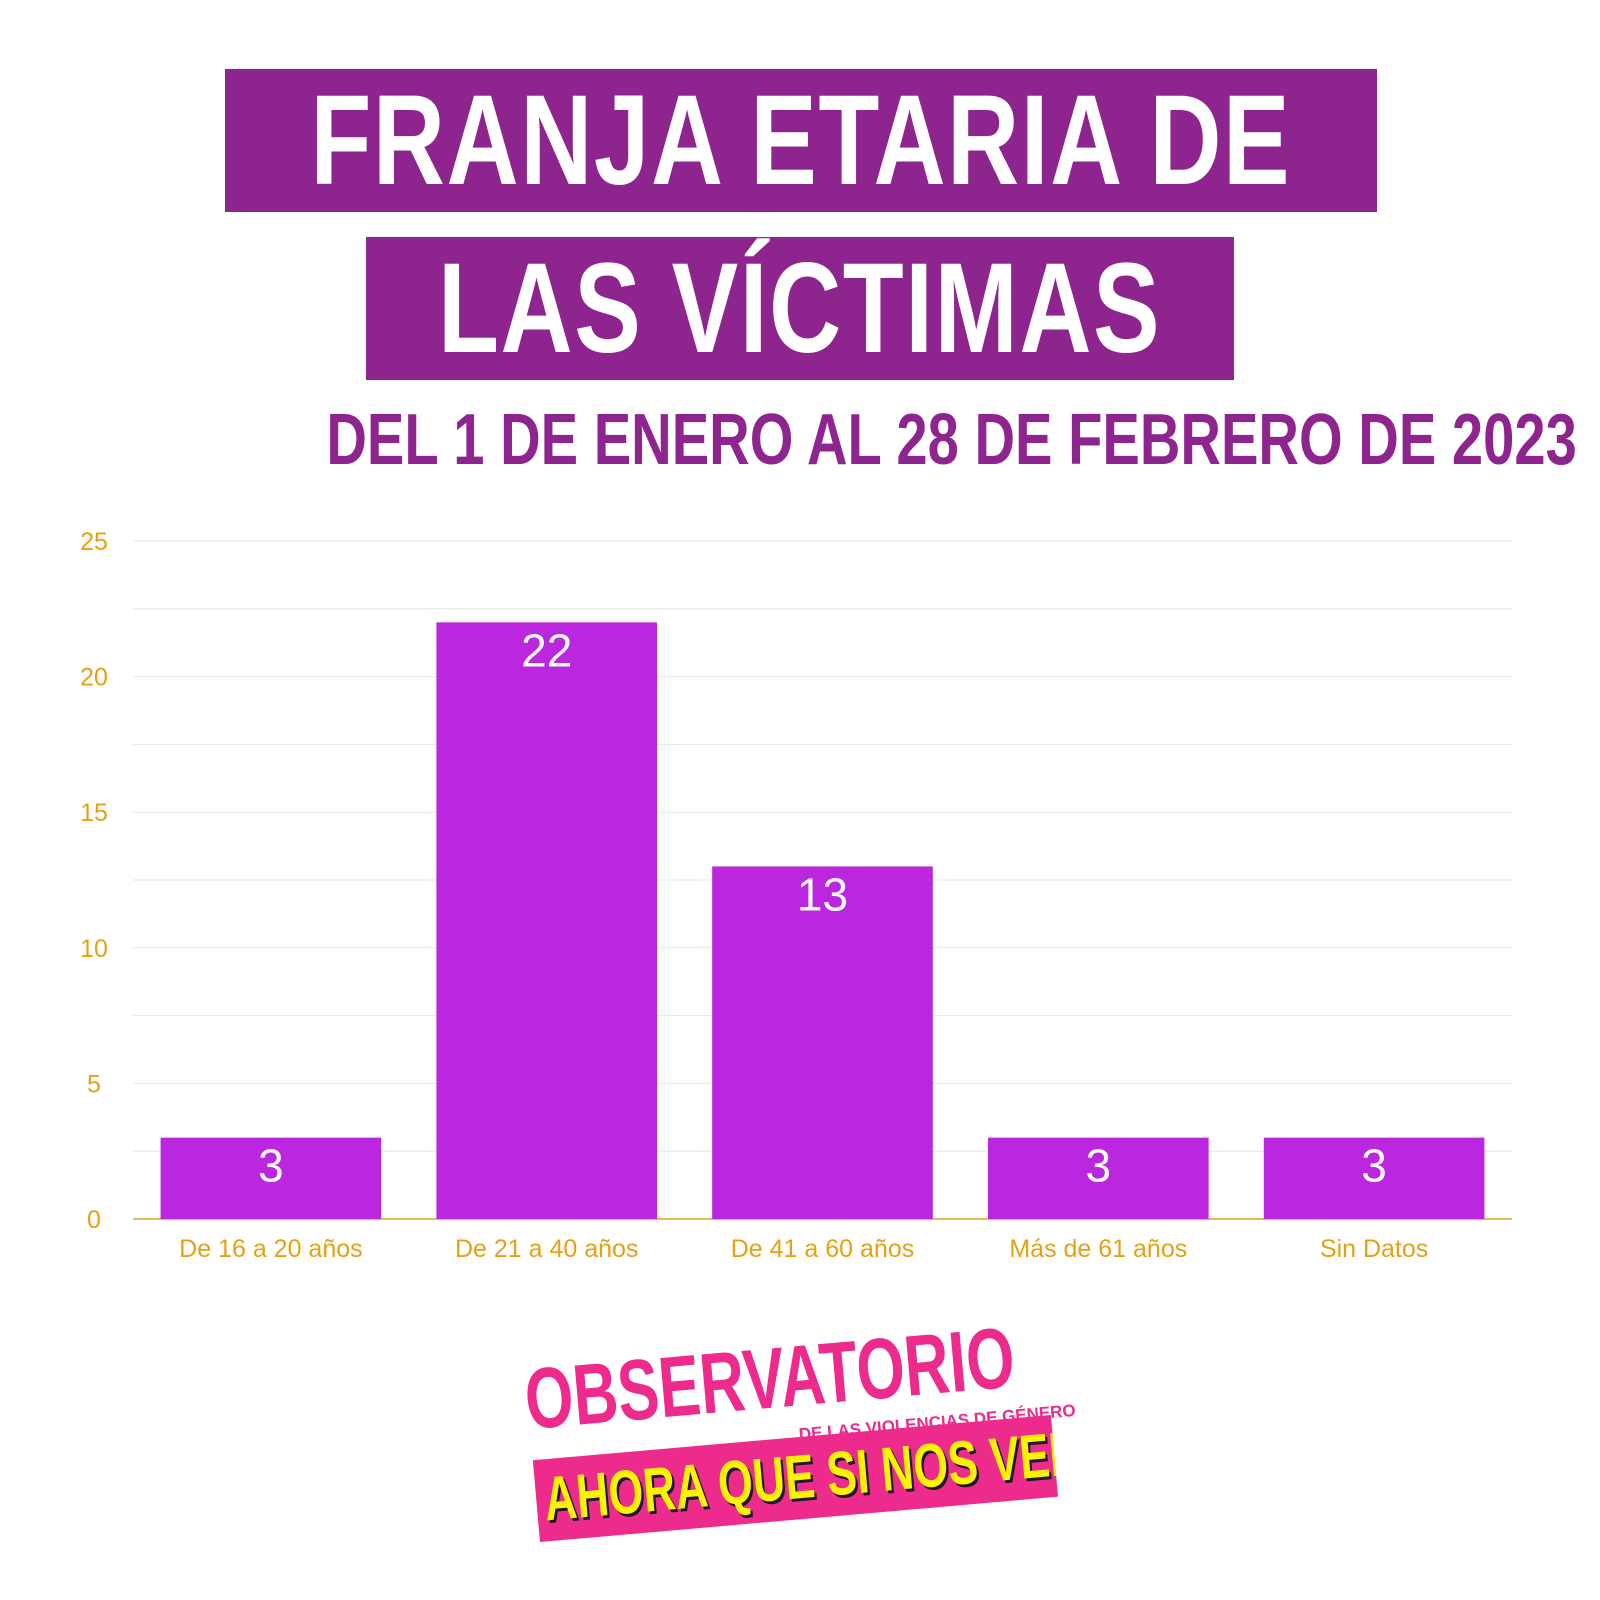 This screenshot has height=1600, width=1600. What do you see at coordinates (94, 813) in the screenshot?
I see `y-tick-label: 15` at bounding box center [94, 813].